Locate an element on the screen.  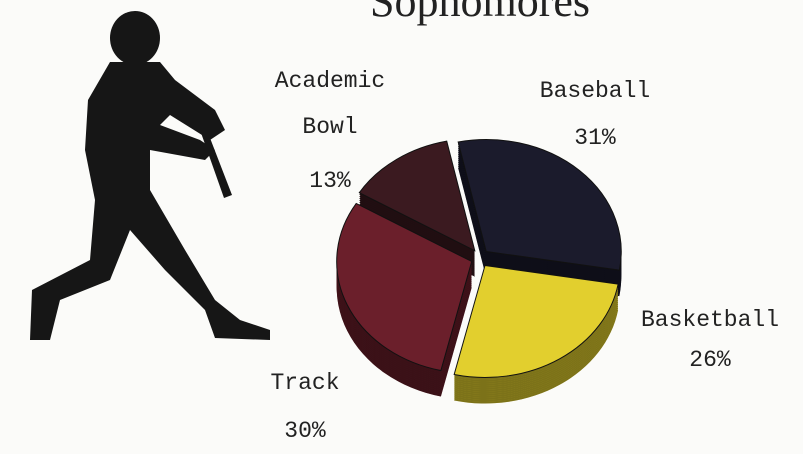
chart-title: Sophomores is located at coordinates (480, 13).